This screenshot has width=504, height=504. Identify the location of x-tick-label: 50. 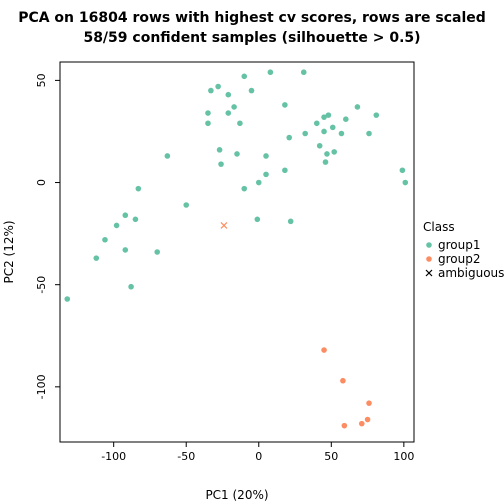
(331, 456).